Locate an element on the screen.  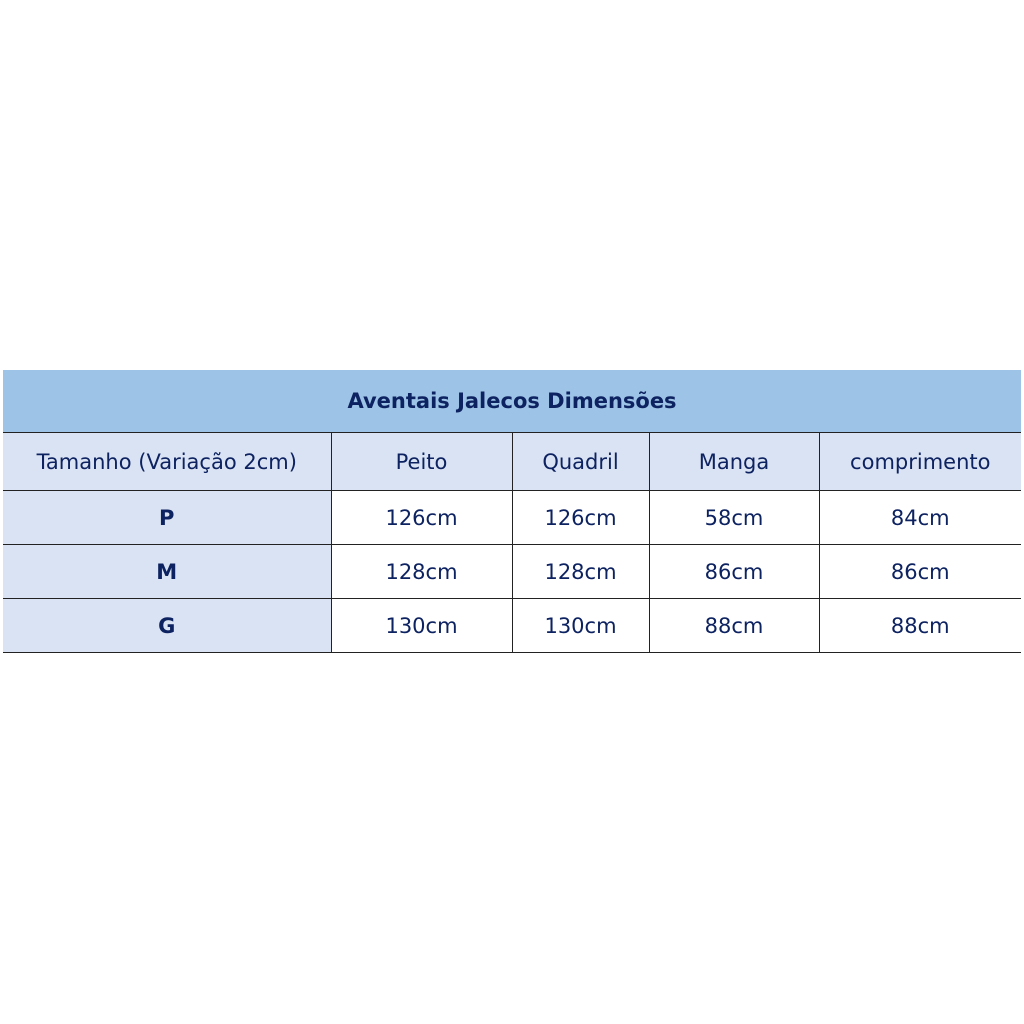
hip-cell: 126cm is located at coordinates (580, 517).